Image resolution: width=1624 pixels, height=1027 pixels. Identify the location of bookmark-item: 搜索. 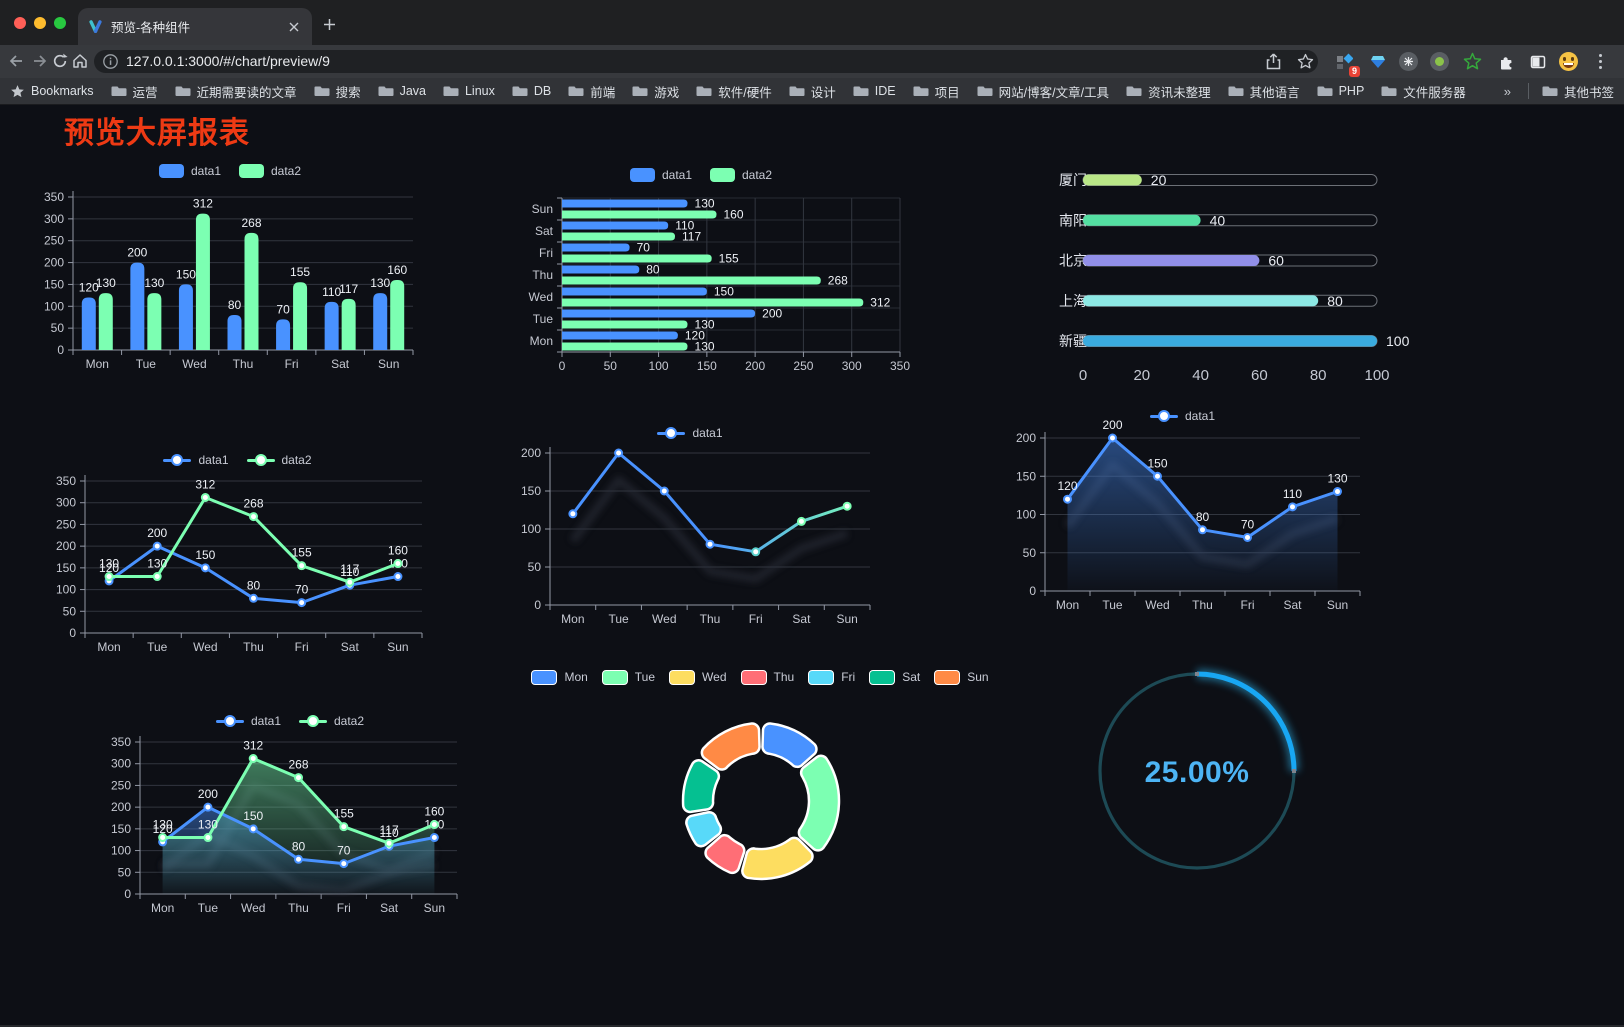
(337, 91).